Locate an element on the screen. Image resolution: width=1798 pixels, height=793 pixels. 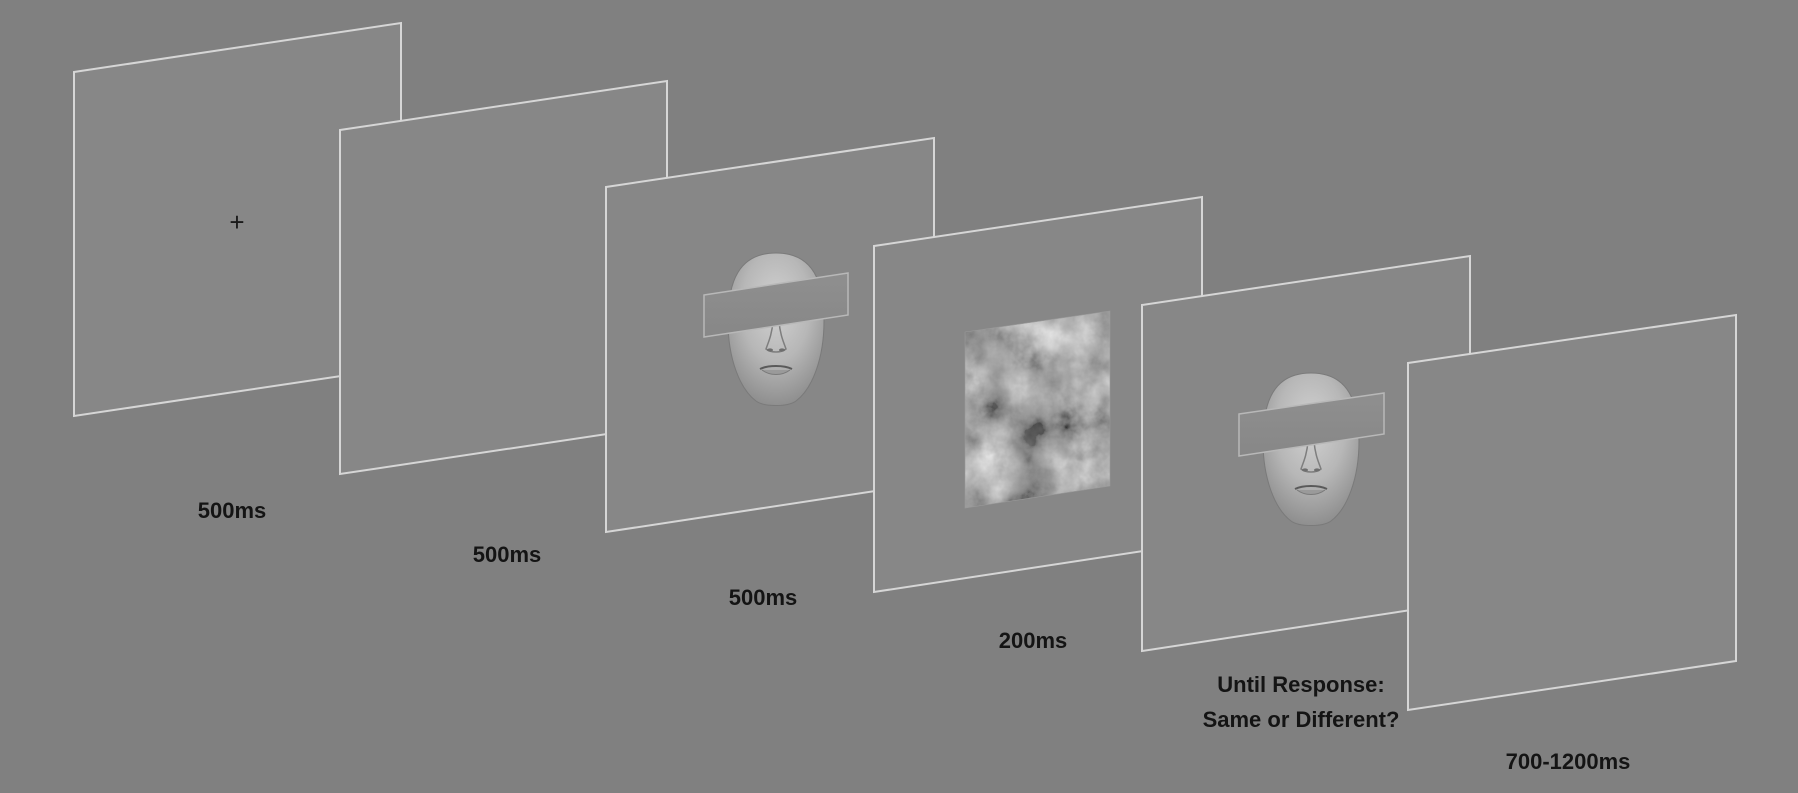
noise-mask-texture is located at coordinates (1037, 409).